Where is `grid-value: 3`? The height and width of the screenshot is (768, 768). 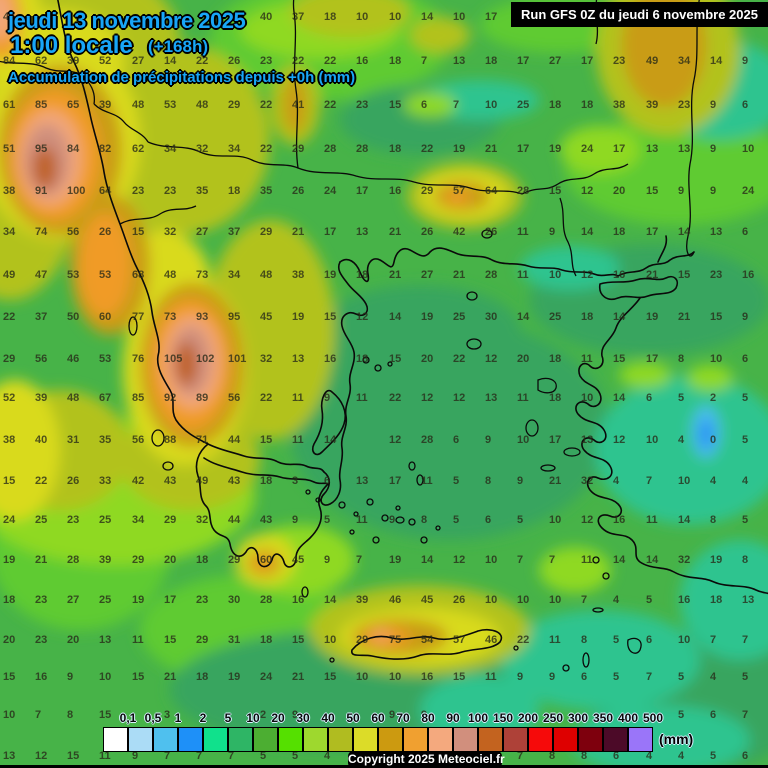 grid-value: 3 is located at coordinates (167, 715).